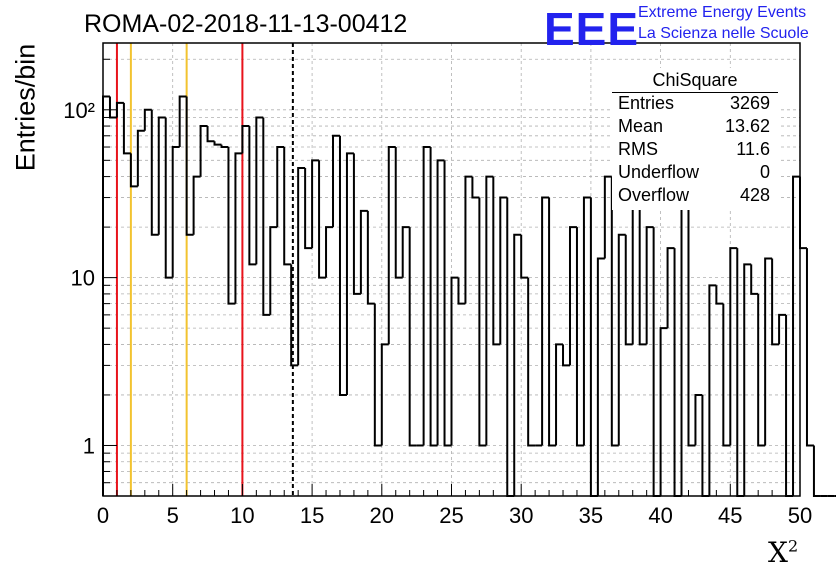  What do you see at coordinates (659, 172) in the screenshot?
I see `stats-key: Underflow` at bounding box center [659, 172].